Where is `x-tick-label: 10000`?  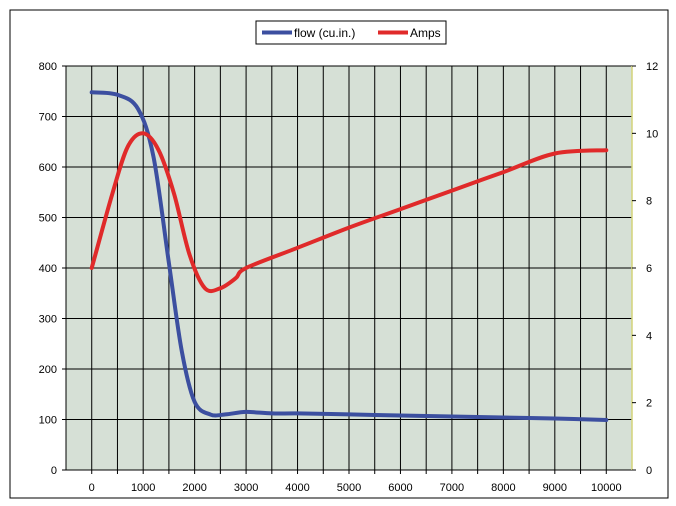 x-tick-label: 10000 is located at coordinates (606, 488).